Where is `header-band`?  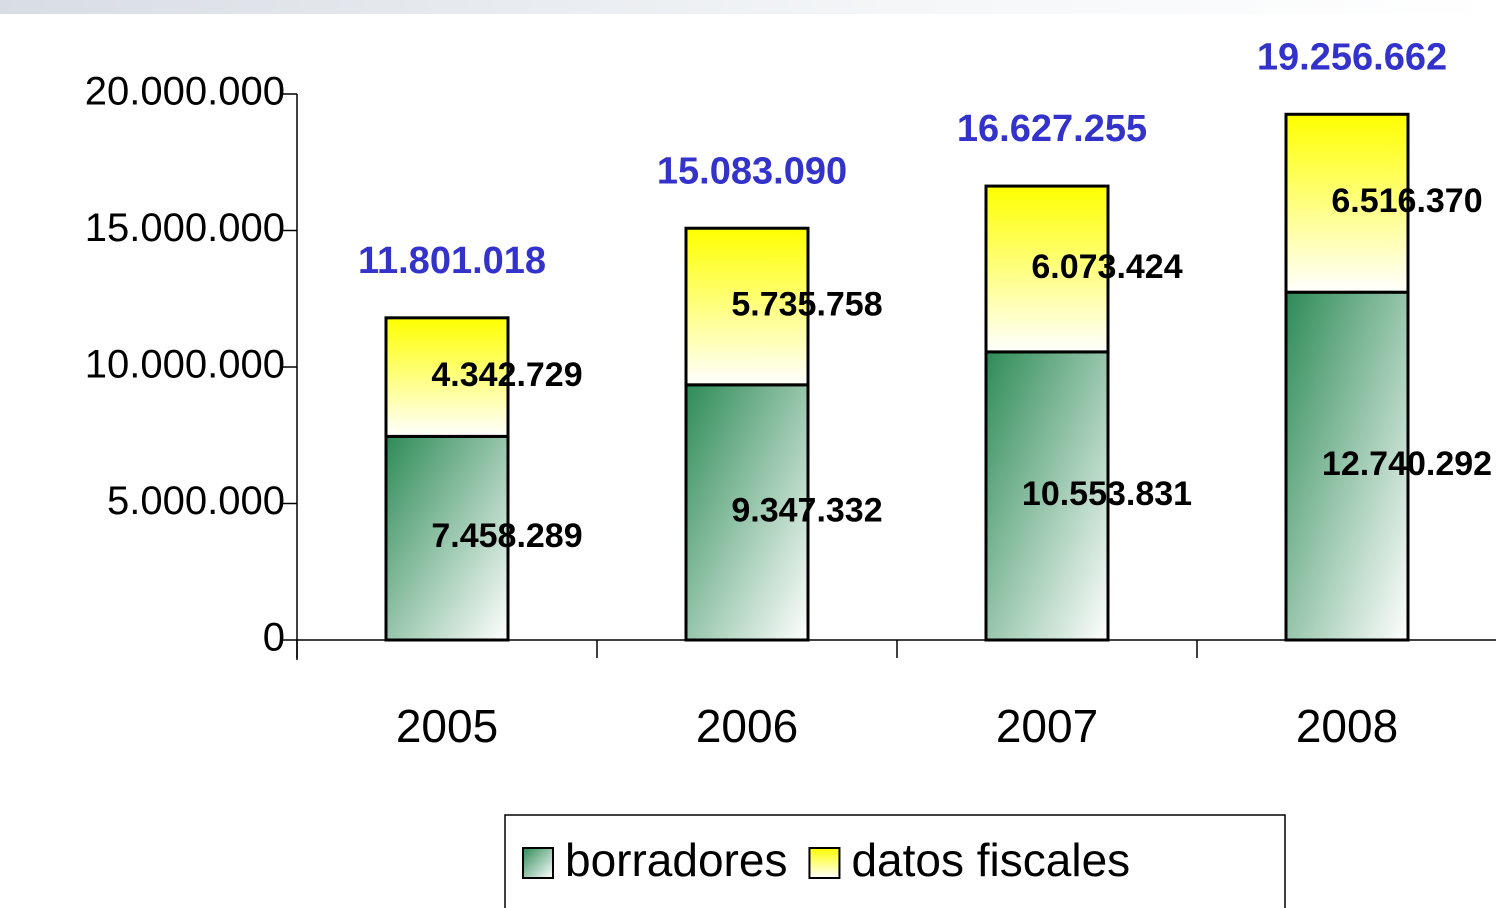
header-band is located at coordinates (748, 7).